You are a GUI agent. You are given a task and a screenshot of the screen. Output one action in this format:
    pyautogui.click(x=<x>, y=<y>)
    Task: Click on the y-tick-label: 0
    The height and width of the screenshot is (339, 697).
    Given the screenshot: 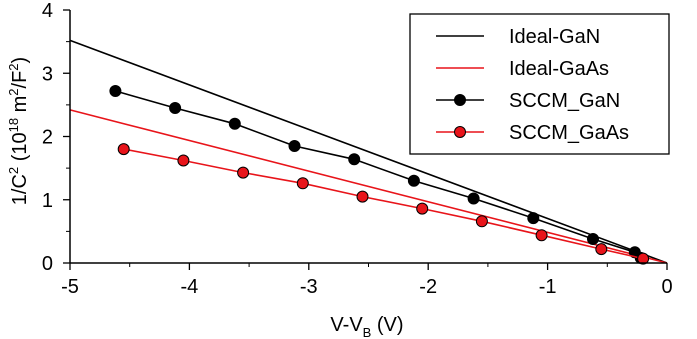 What is the action you would take?
    pyautogui.click(x=47, y=264)
    